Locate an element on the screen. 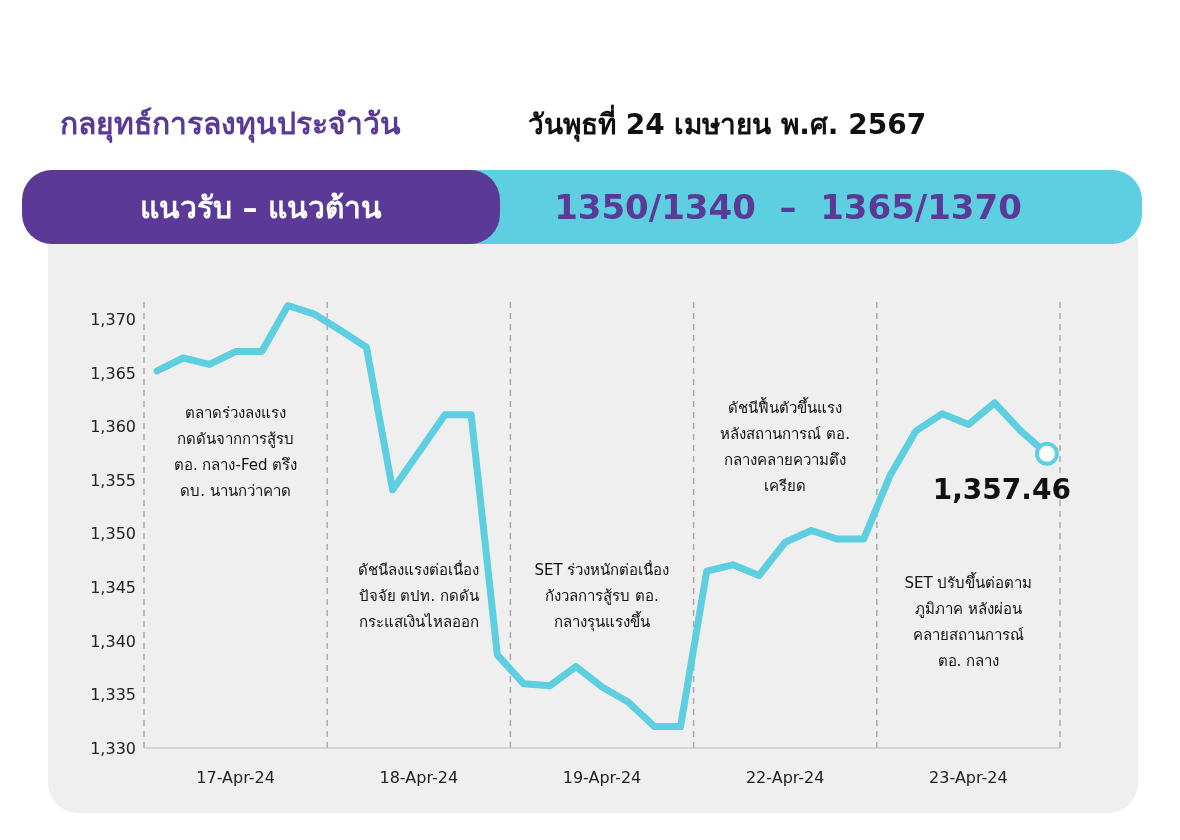  y-tick-label: 1,355 is located at coordinates (113, 480).